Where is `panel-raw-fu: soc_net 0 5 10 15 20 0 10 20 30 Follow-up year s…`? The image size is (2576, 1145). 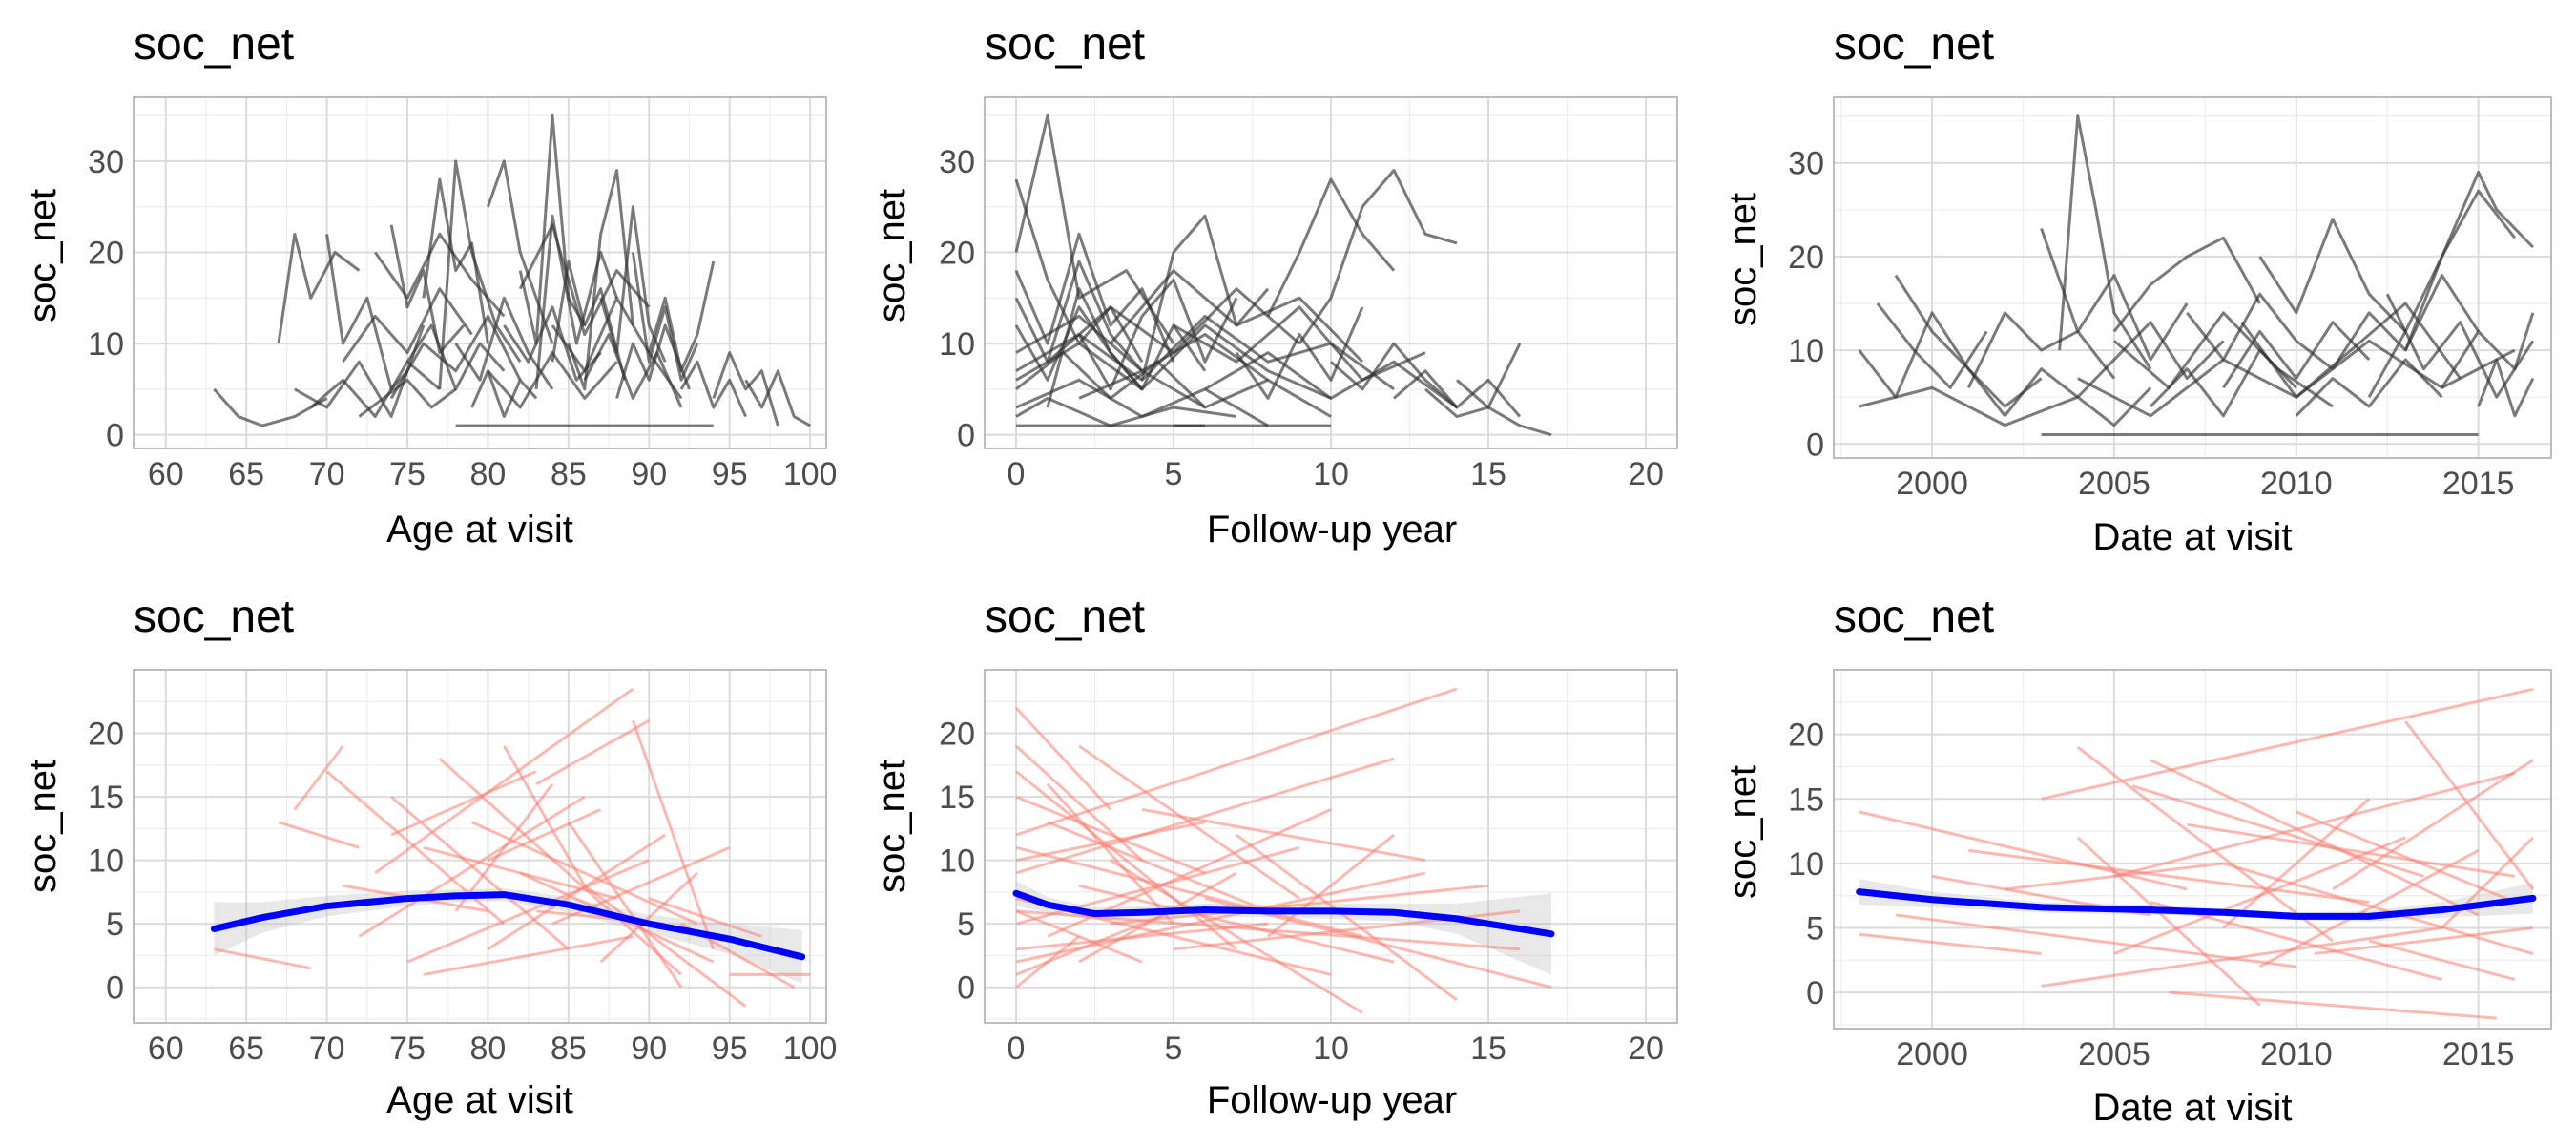
panel-raw-fu: soc_net 0 5 10 15 20 0 10 20 30 Follow-up year s… is located at coordinates (1274, 285).